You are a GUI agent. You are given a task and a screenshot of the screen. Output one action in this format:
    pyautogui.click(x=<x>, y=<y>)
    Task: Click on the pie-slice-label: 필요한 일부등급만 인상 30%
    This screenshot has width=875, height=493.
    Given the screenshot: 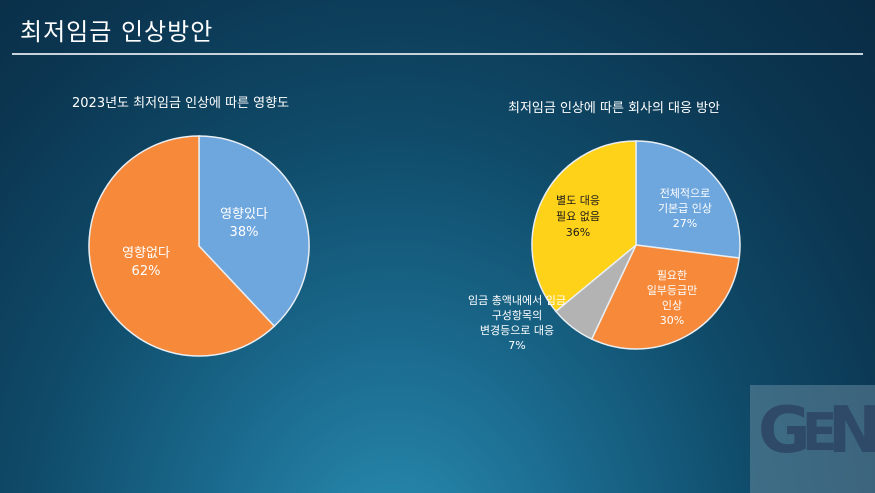 What is the action you would take?
    pyautogui.click(x=672, y=298)
    